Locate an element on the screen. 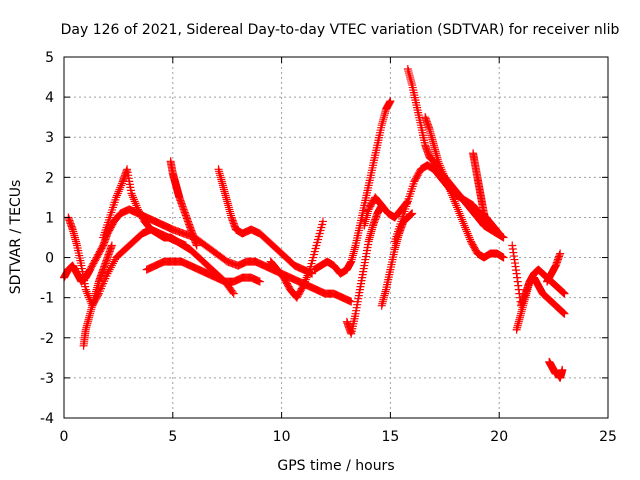 Image resolution: width=640 pixels, height=480 pixels. x-tick-label: 5 is located at coordinates (172, 437).